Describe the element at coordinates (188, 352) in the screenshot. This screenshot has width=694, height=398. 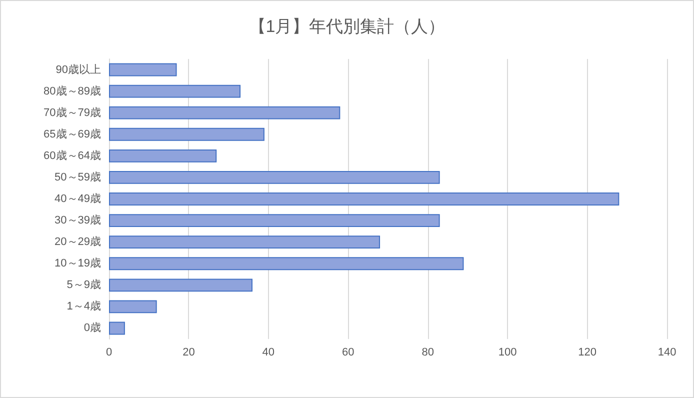
I see `x-tick-label: 20` at that location.